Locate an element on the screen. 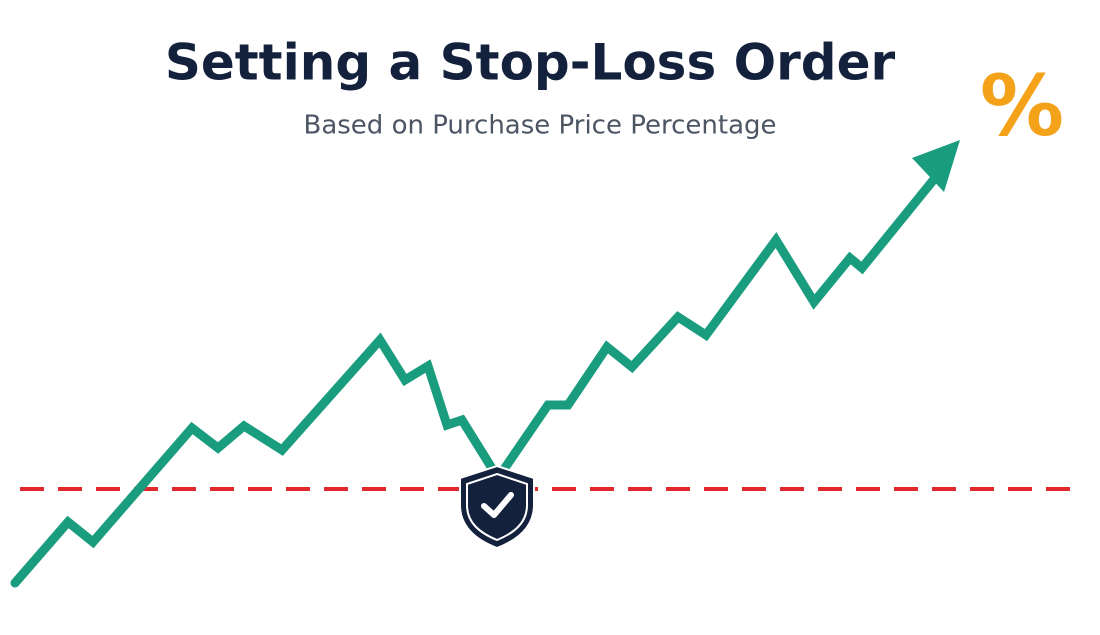 The image size is (1100, 635). percent-icon: % is located at coordinates (1022, 106).